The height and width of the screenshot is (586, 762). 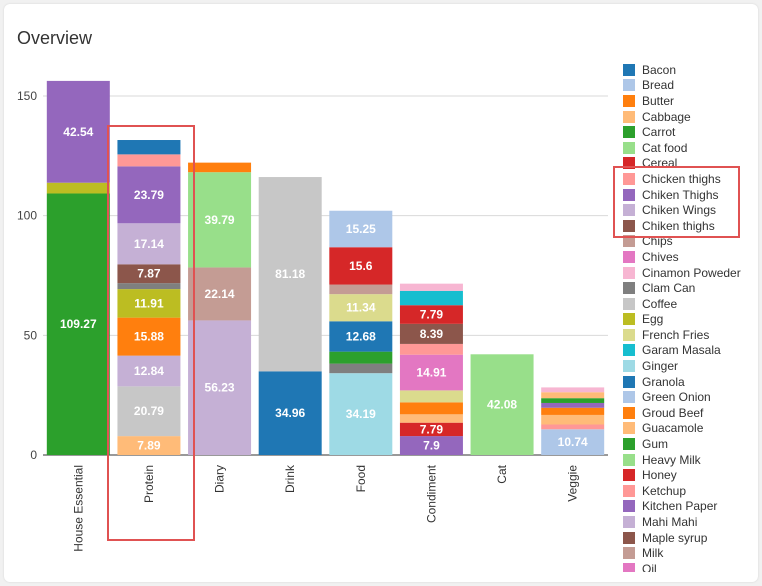 What do you see at coordinates (573, 483) in the screenshot?
I see `x-tick-label: Veggie` at bounding box center [573, 483].